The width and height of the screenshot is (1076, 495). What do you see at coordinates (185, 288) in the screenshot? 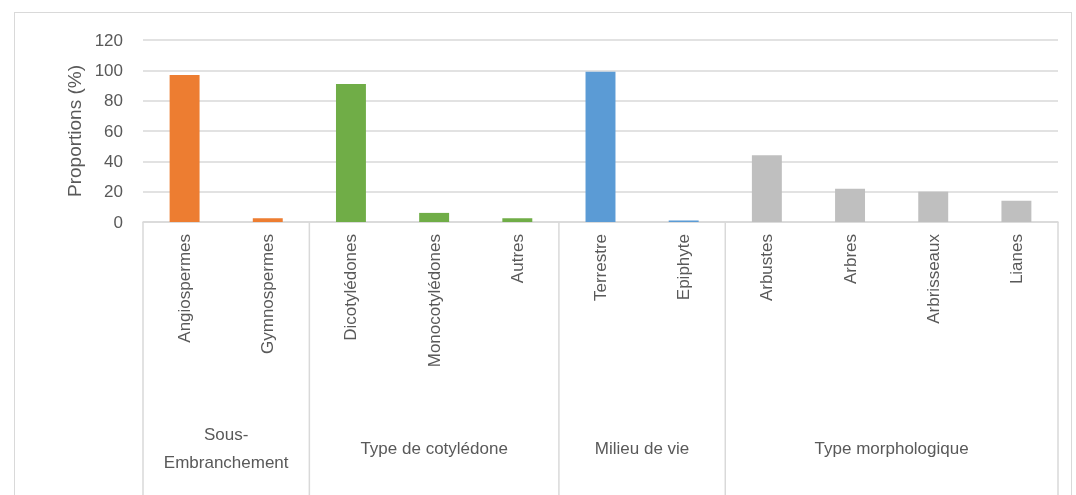
I see `x-tick-label: Angiospermes` at bounding box center [185, 288].